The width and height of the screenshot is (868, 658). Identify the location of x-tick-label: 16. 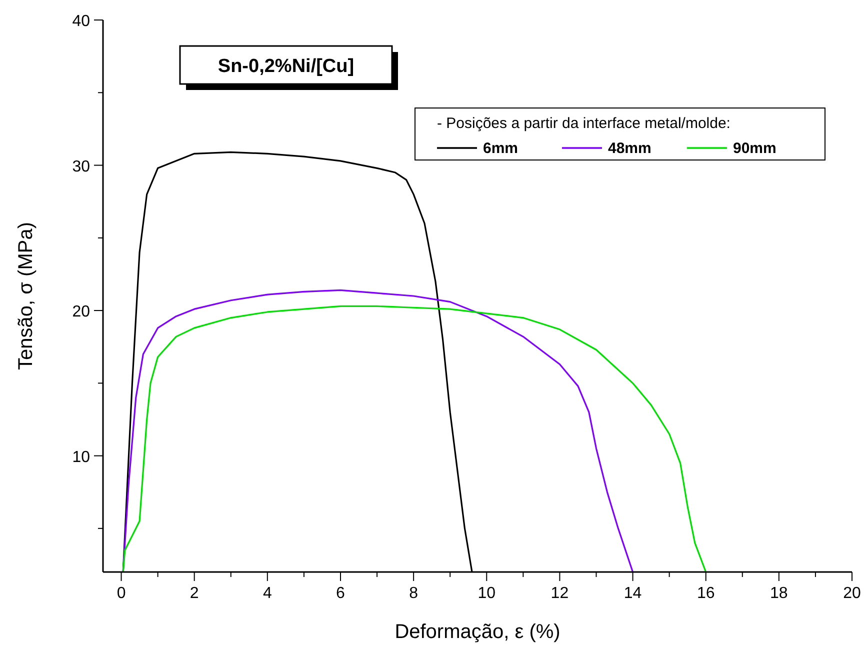
(705, 593).